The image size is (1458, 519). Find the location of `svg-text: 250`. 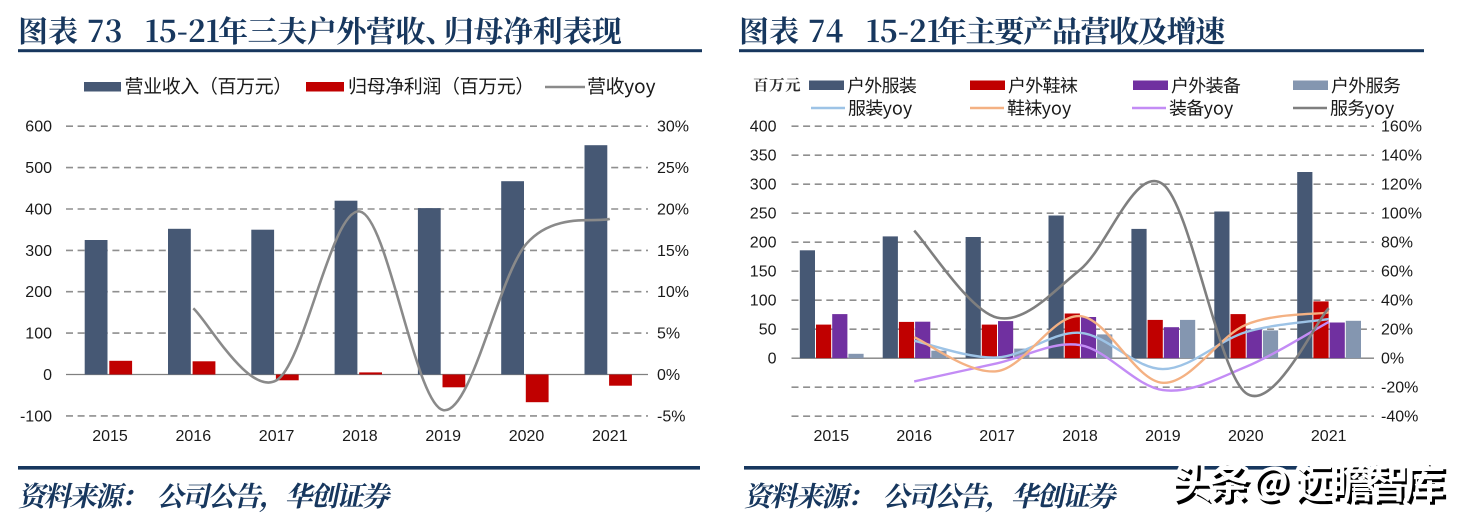

svg-text: 250 is located at coordinates (763, 214).